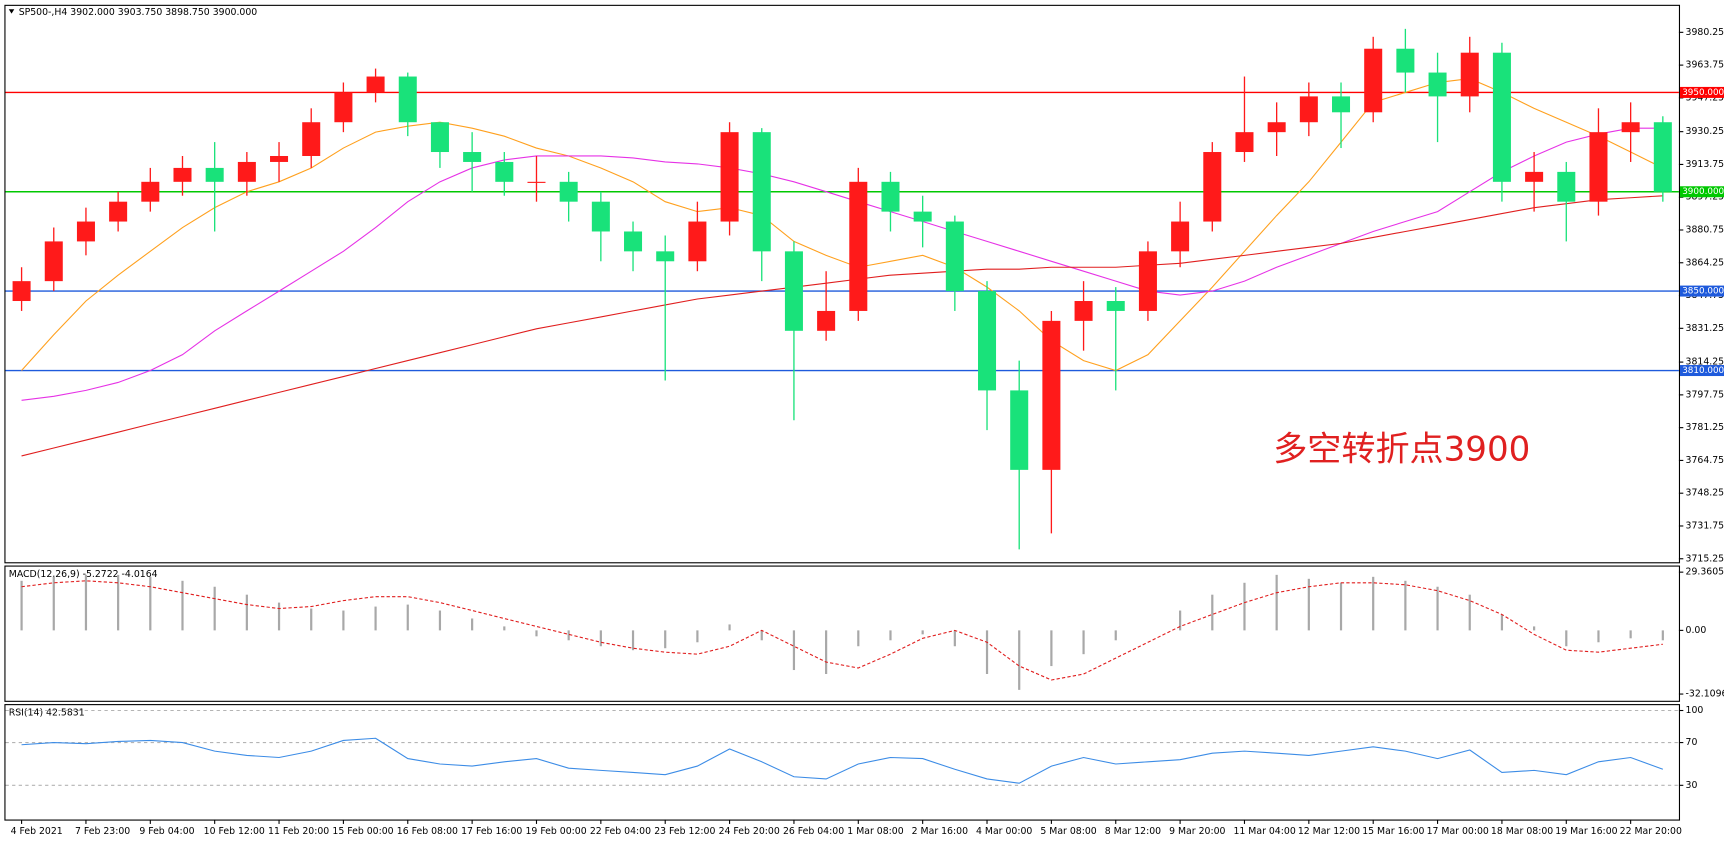  Describe the element at coordinates (875, 831) in the screenshot. I see `x-tick-label: 1 Mar 08:00` at that location.